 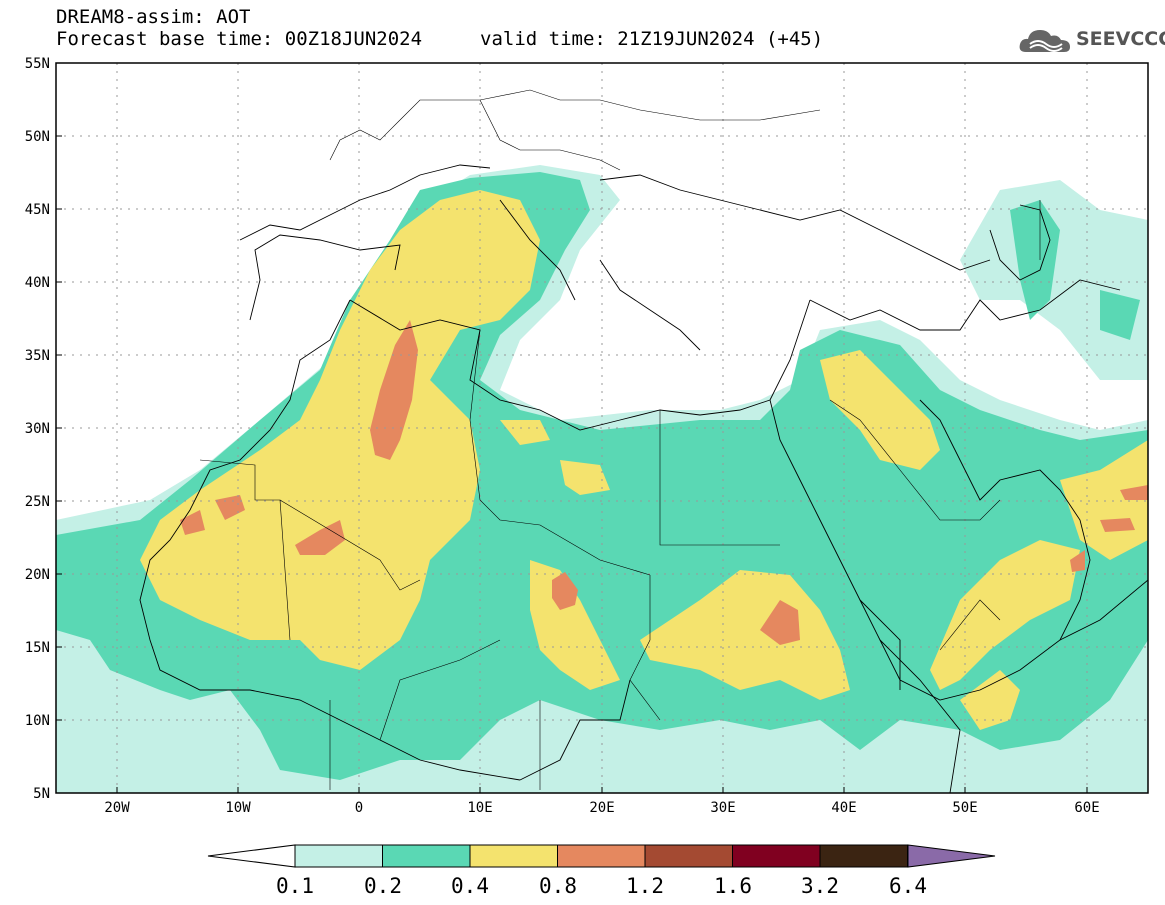 I want to click on colorbar-label: 0.2, so click(x=383, y=886).